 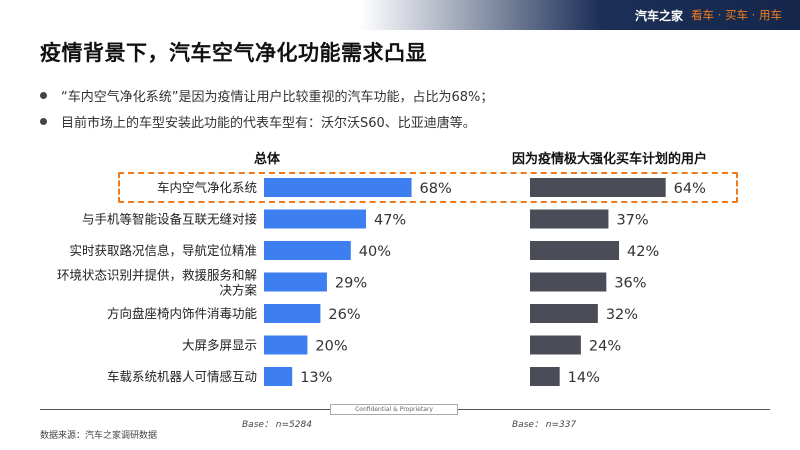 I want to click on overall-value-label: 29%, so click(x=351, y=284).